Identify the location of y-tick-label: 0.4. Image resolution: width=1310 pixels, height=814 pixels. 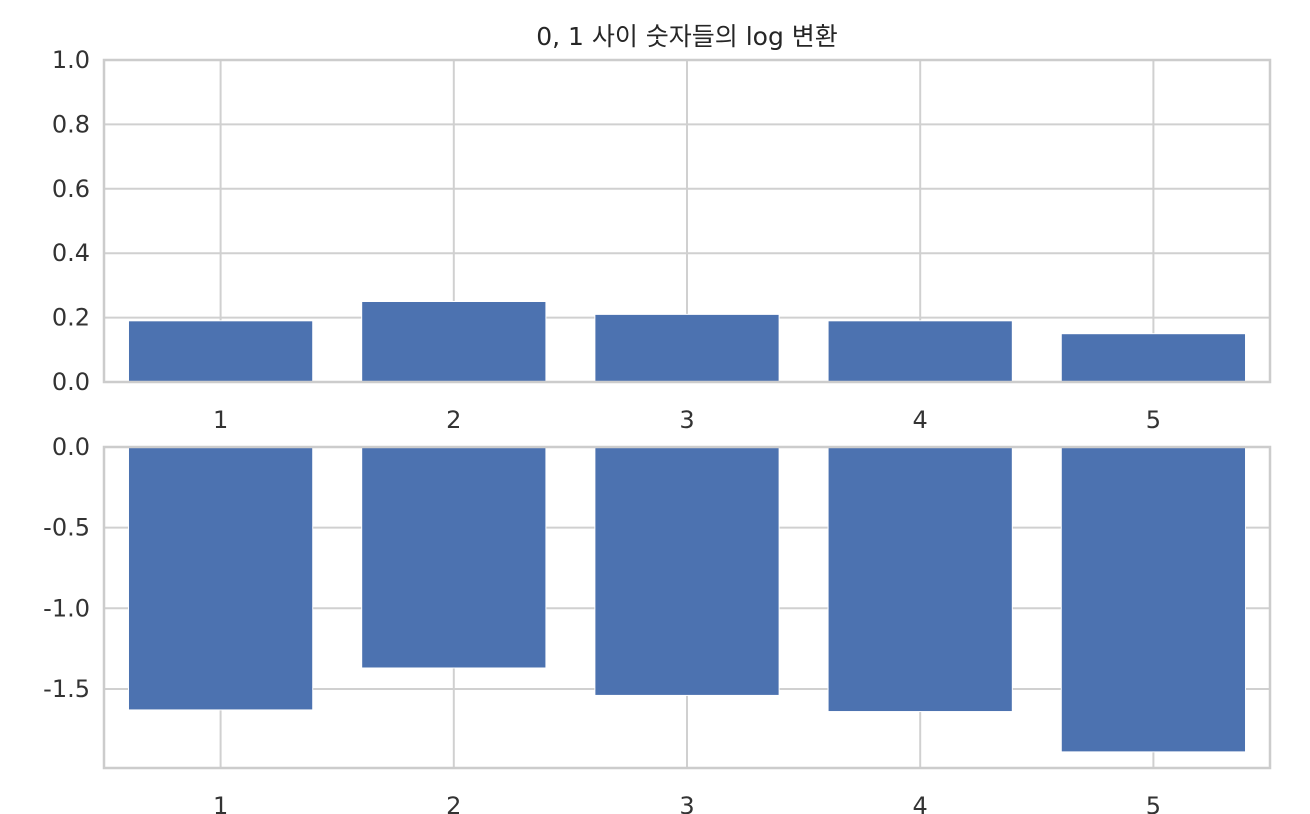
(71, 253).